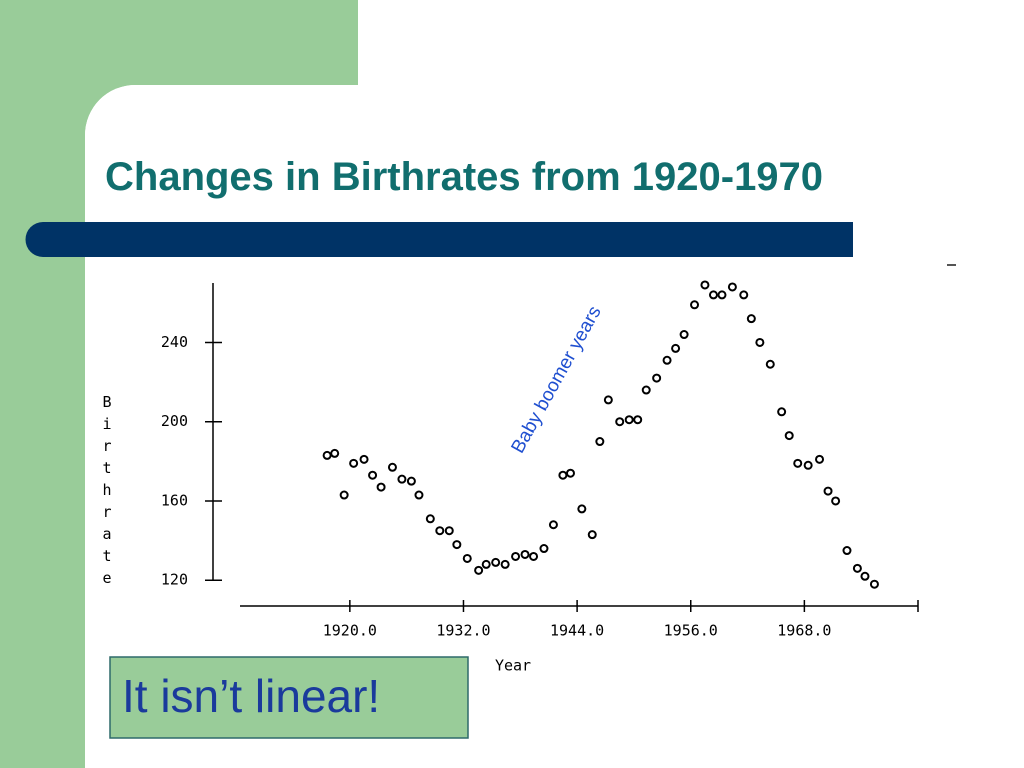 The width and height of the screenshot is (1024, 768). What do you see at coordinates (577, 631) in the screenshot?
I see `x-tick-label: 1944.0` at bounding box center [577, 631].